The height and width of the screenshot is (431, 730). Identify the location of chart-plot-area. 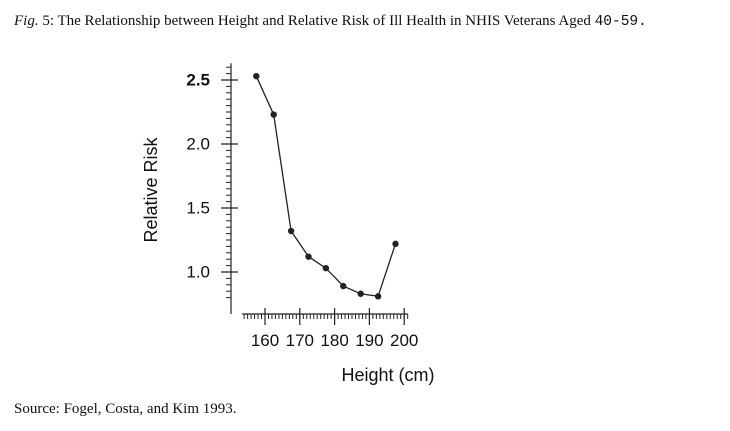
(326, 186).